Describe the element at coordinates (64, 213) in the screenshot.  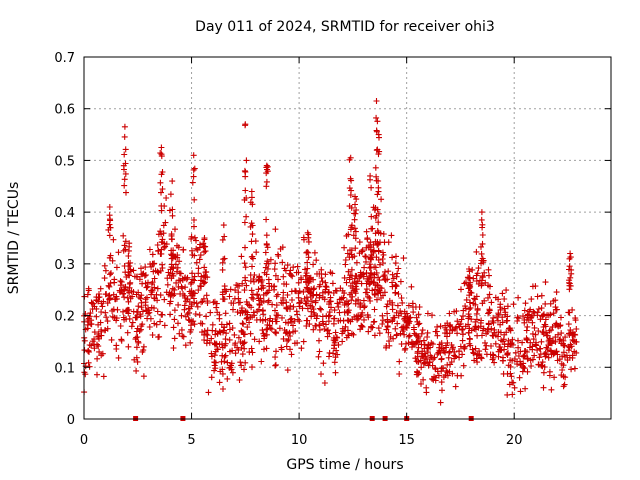
I see `y-tick-label: 0.4` at that location.